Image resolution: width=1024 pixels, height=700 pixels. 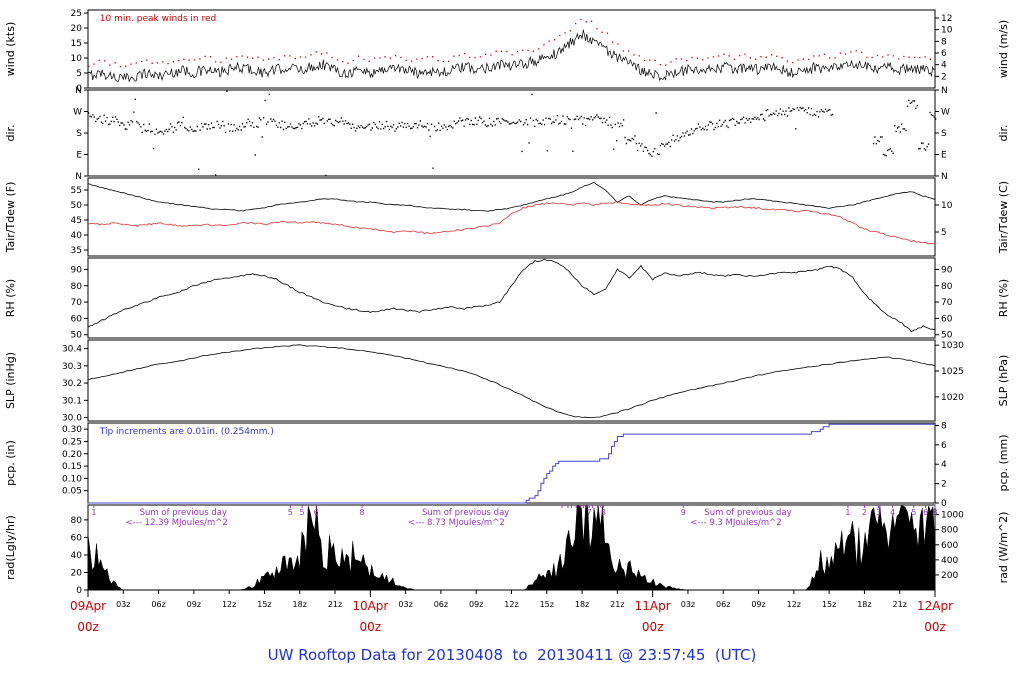 I want to click on left-tick-slp: 30.0, so click(x=72, y=419).